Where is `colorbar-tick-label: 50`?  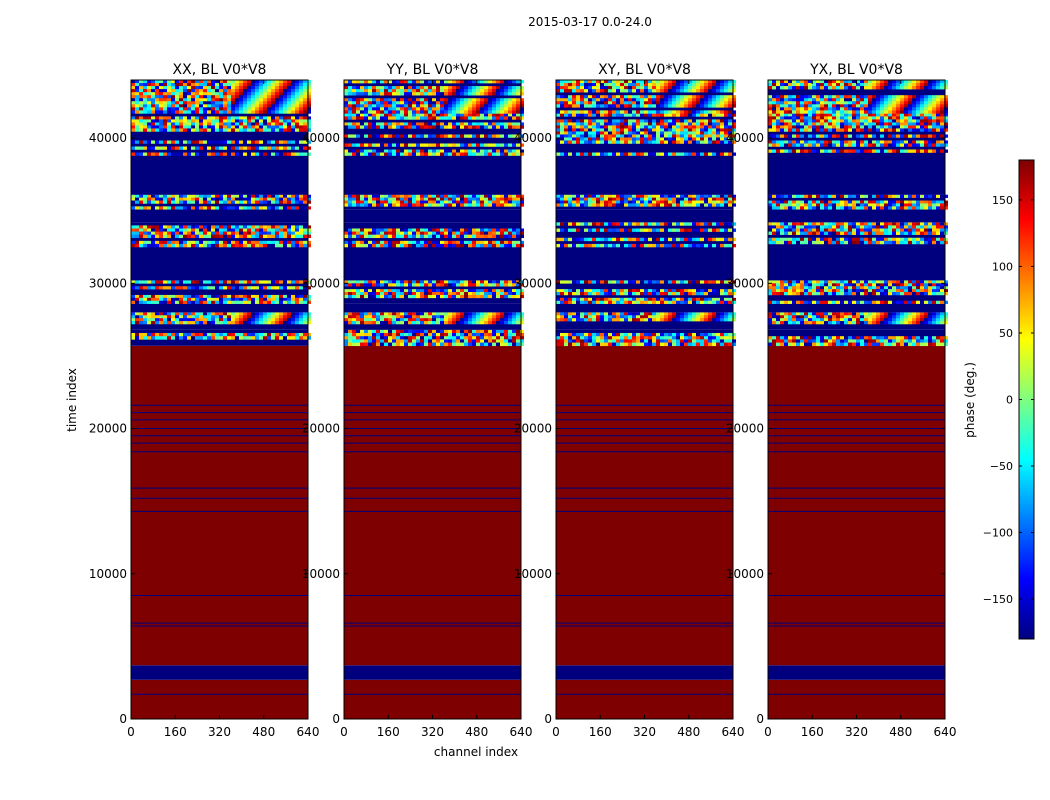
colorbar-tick-label: 50 is located at coordinates (1006, 333).